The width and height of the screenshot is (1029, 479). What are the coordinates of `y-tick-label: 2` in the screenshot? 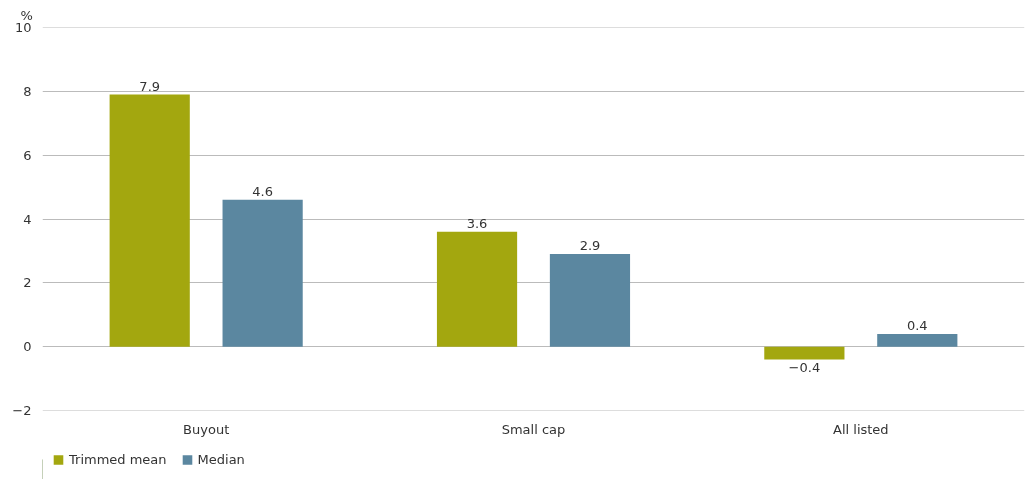 It's located at (27, 283).